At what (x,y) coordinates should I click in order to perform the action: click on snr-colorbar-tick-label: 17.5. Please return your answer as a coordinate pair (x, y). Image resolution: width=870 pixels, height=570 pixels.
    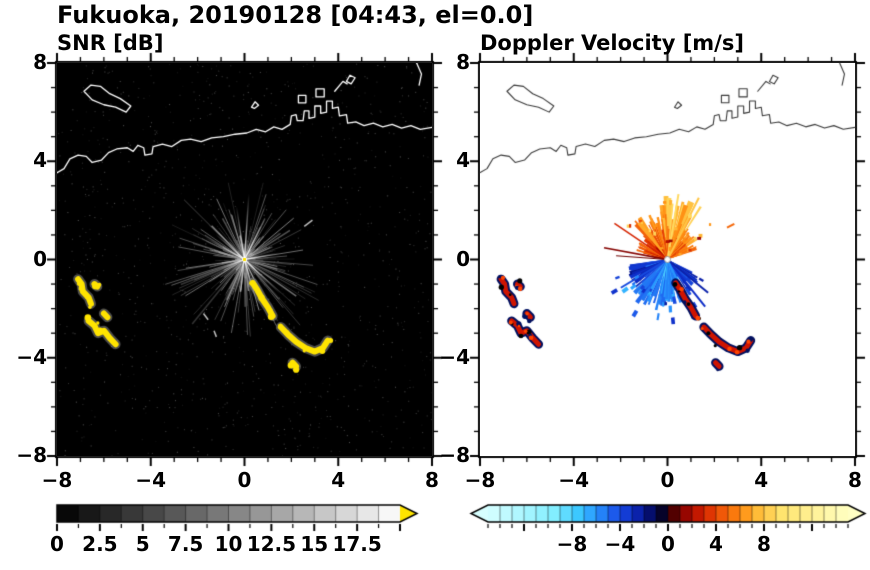
    Looking at the image, I should click on (357, 544).